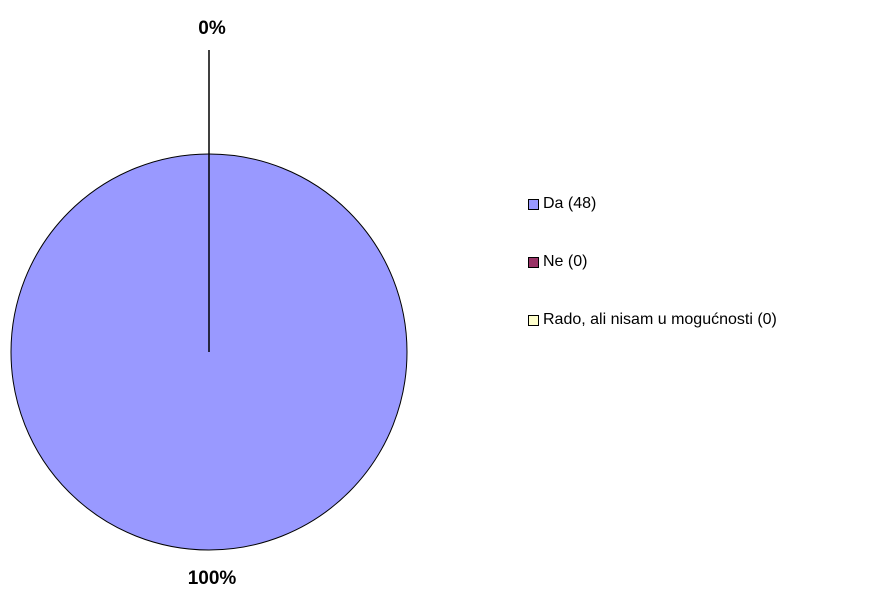 This screenshot has width=892, height=593. What do you see at coordinates (565, 261) in the screenshot?
I see `legend-label-ne: Ne (0)` at bounding box center [565, 261].